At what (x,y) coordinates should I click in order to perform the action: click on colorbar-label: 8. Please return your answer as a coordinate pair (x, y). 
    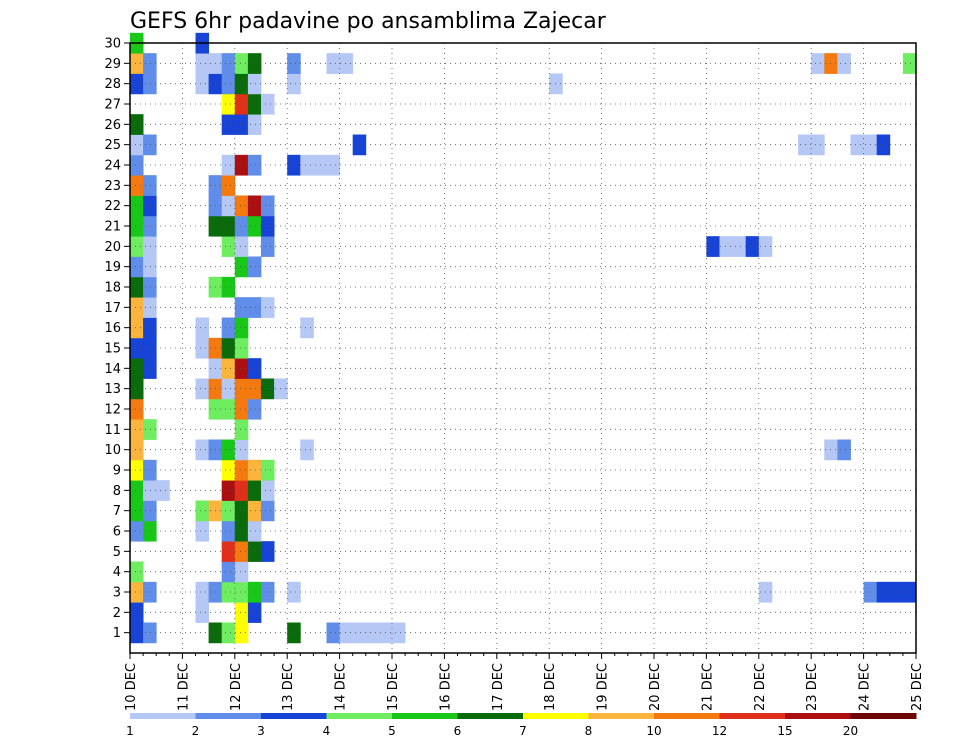
    Looking at the image, I should click on (589, 731).